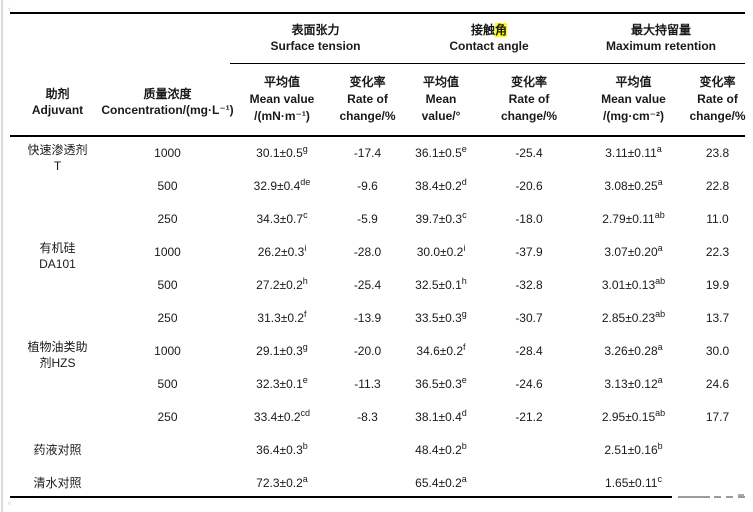  What do you see at coordinates (529, 100) in the screenshot?
I see `col-header-ca-rate: 变化率 Rate of change/%` at bounding box center [529, 100].